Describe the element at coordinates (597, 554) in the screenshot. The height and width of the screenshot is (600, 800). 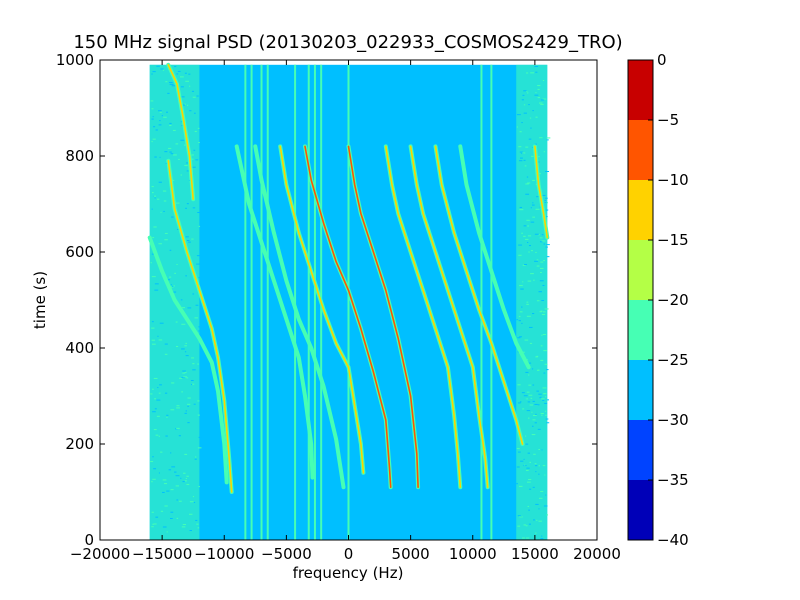
I see `x-tick-label: 20000` at that location.